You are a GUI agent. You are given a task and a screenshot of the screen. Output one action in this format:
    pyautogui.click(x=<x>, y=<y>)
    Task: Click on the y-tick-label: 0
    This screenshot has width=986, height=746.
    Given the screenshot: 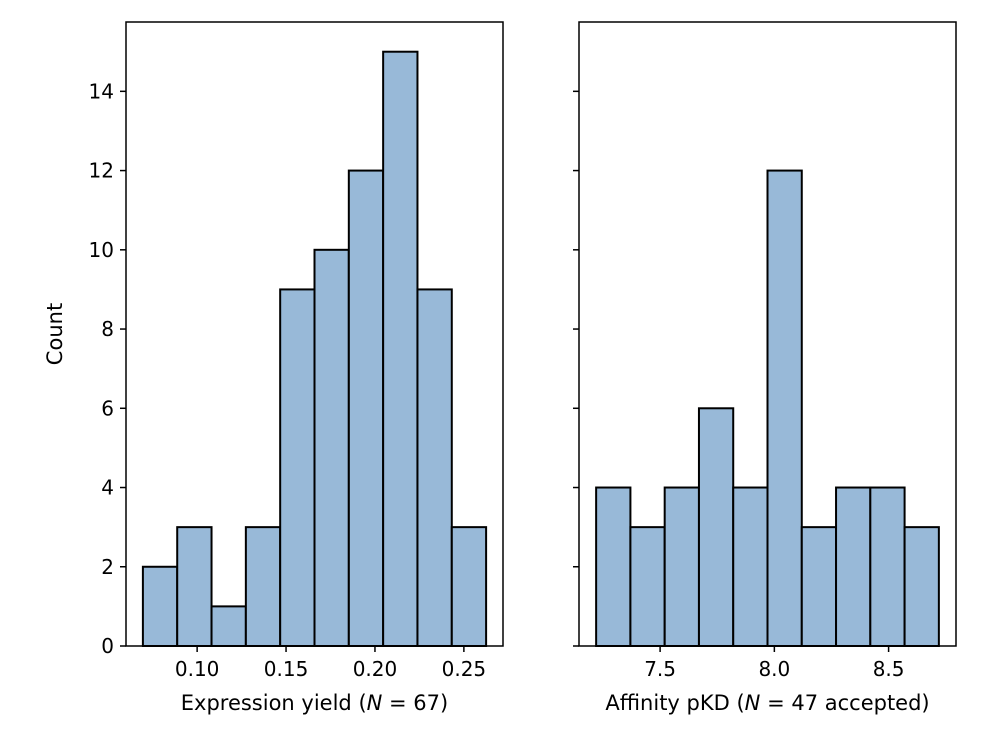 What is the action you would take?
    pyautogui.click(x=107, y=646)
    